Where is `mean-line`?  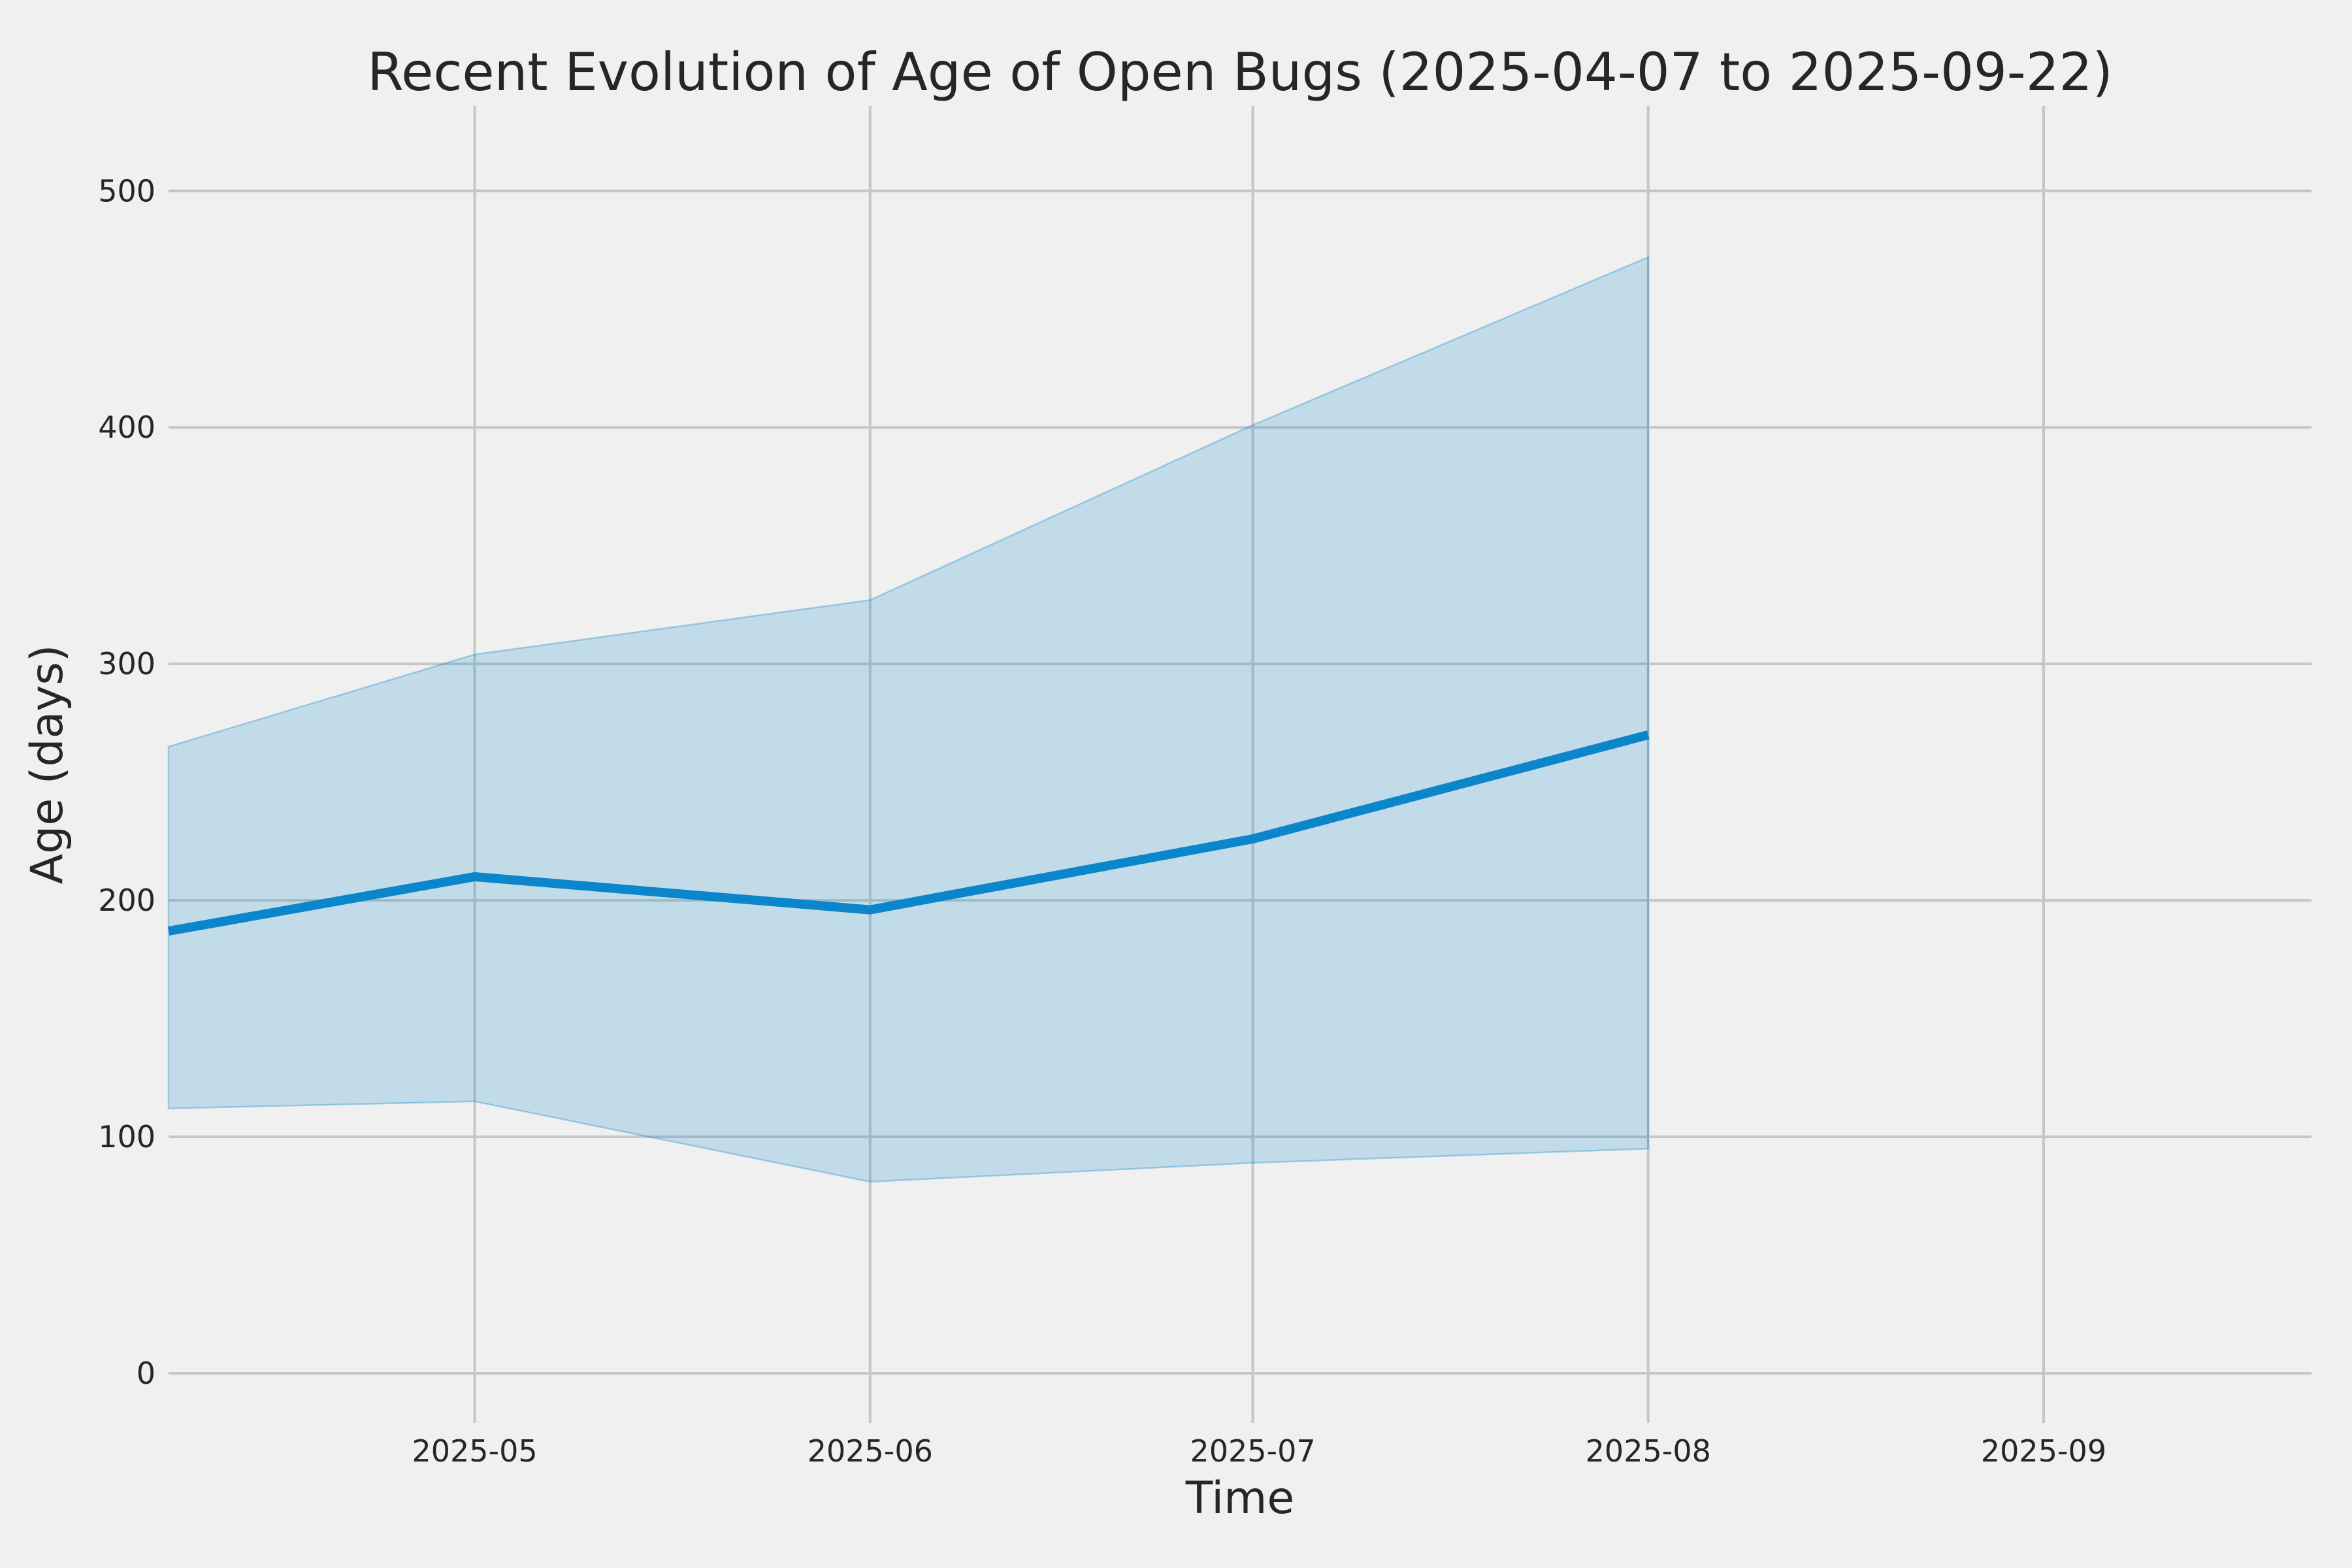 mean-line is located at coordinates (908, 833).